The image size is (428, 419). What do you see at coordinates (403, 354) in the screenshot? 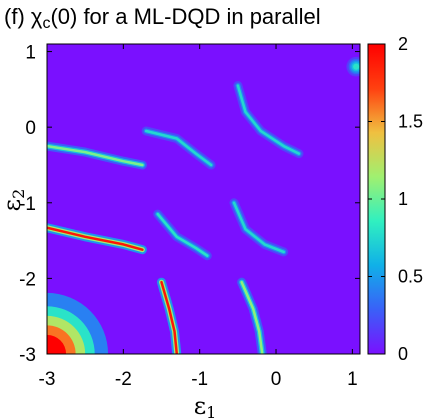
I see `colorbar-tick-label: 0` at bounding box center [403, 354].